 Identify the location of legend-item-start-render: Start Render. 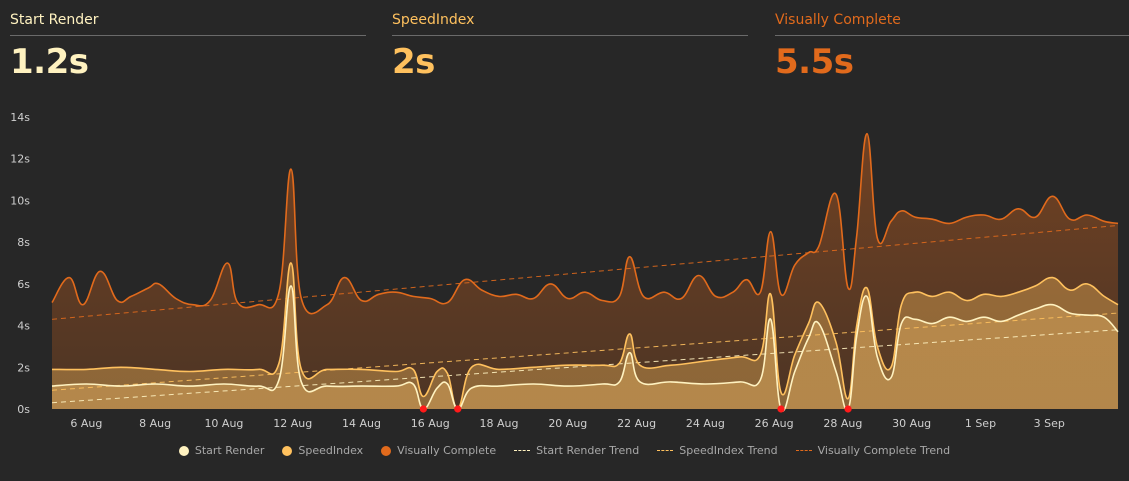
(221, 450).